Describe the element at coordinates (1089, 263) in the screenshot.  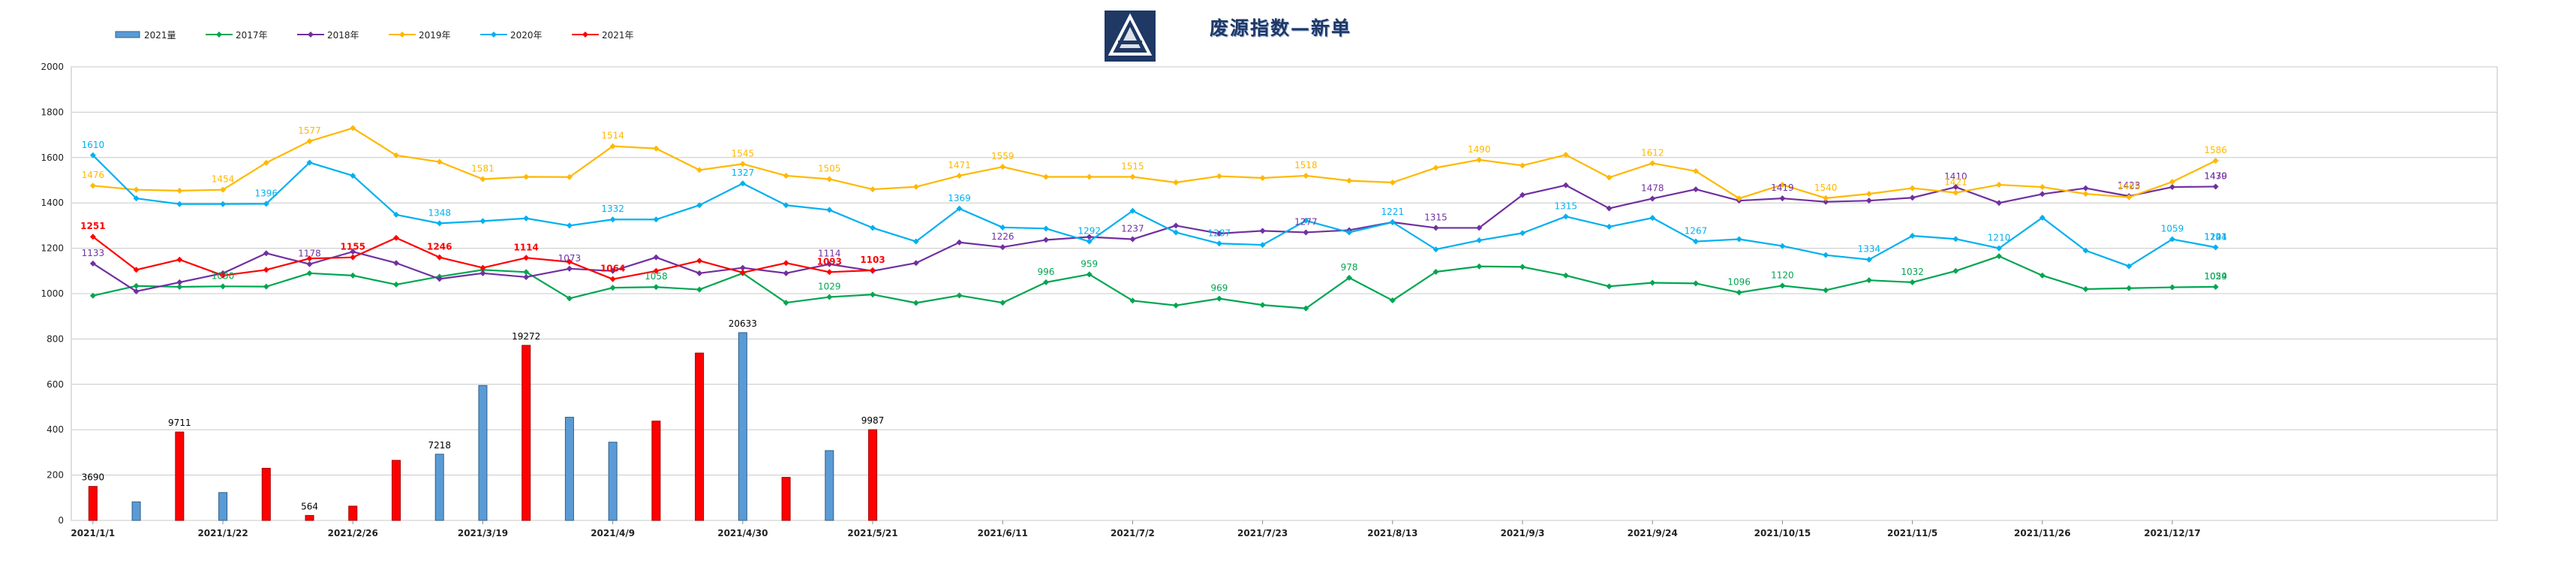
I see `data-label: 959` at that location.